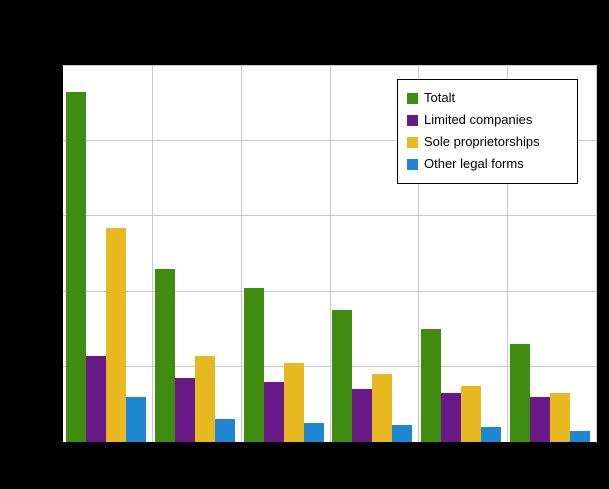  What do you see at coordinates (440, 97) in the screenshot?
I see `legend-label: Totalt` at bounding box center [440, 97].